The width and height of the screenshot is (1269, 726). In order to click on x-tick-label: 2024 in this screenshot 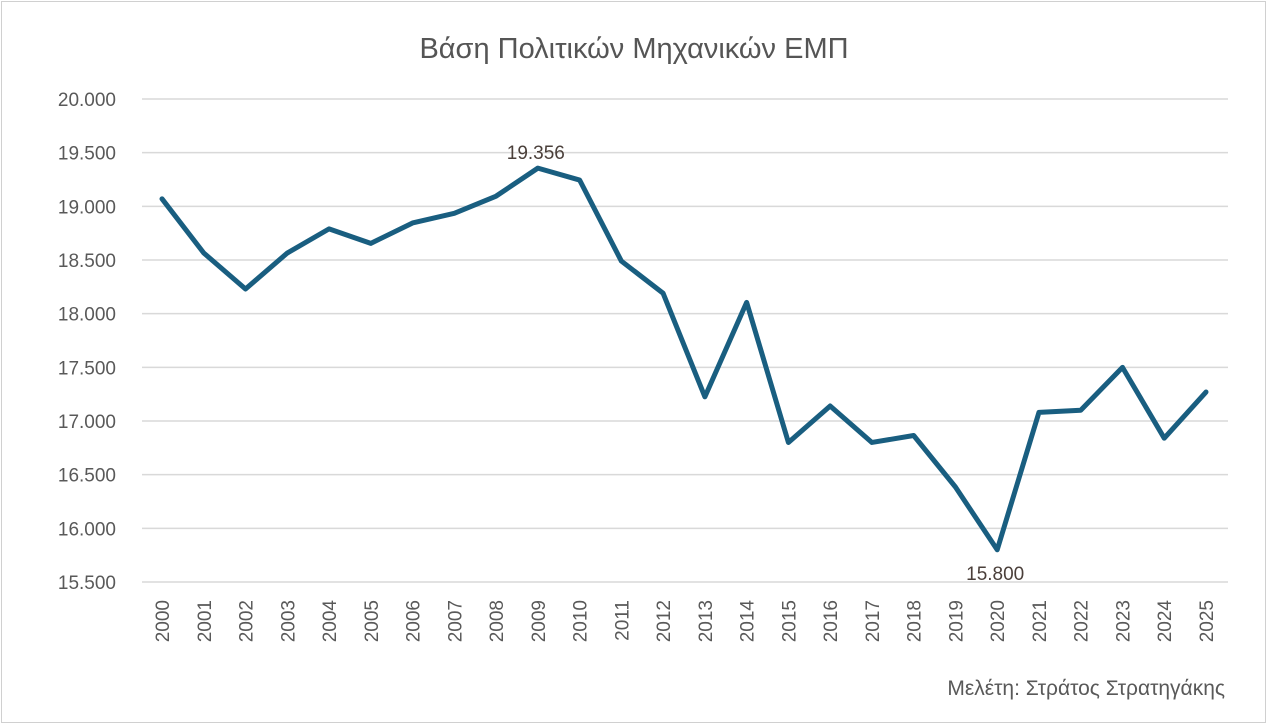, I will do `click(1165, 621)`.